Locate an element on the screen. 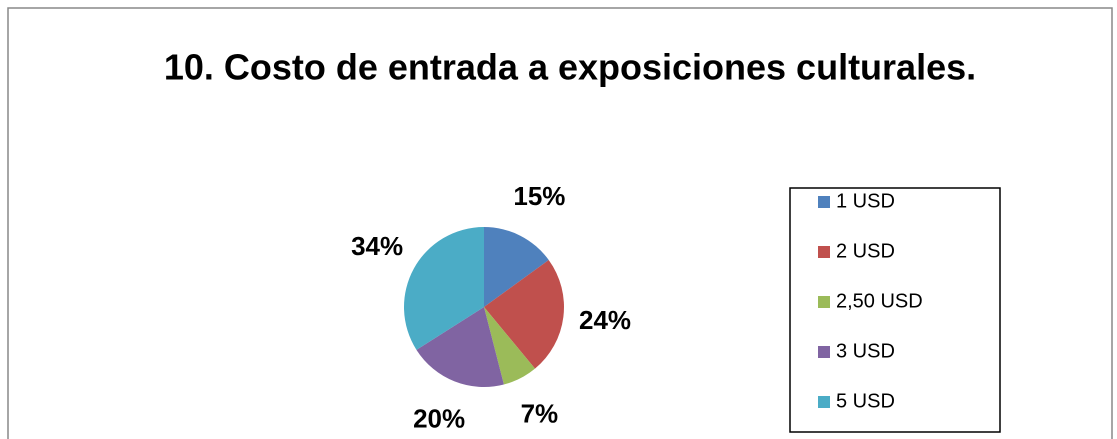 The width and height of the screenshot is (1117, 439). data-label: 20% is located at coordinates (439, 418).